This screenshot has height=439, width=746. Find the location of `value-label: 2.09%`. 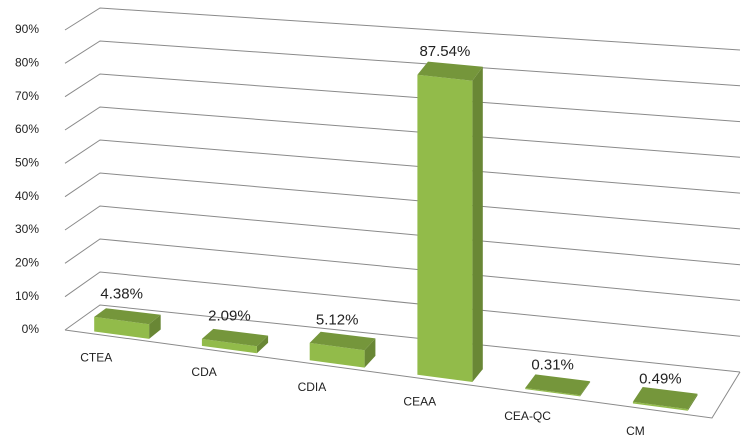

value-label: 2.09% is located at coordinates (229, 315).